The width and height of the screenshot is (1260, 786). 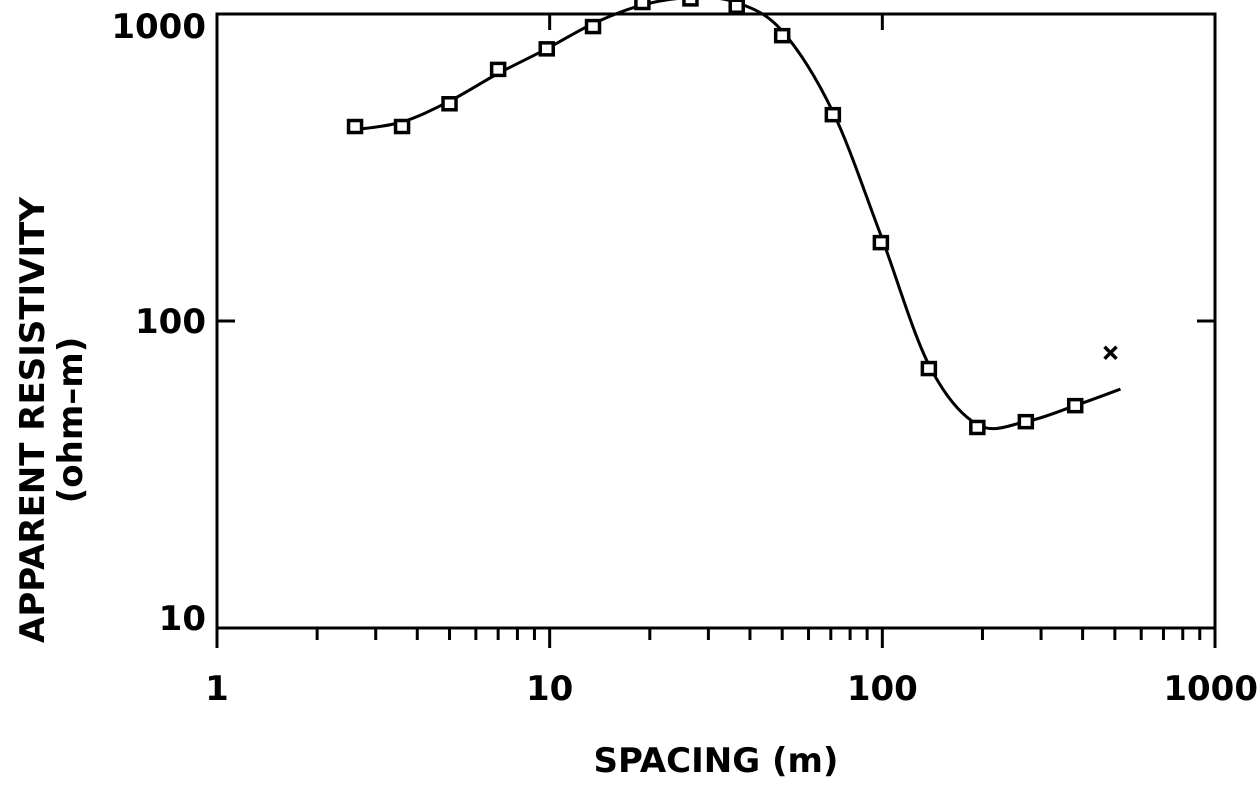 What do you see at coordinates (549, 689) in the screenshot?
I see `x-tick-label: 10` at bounding box center [549, 689].